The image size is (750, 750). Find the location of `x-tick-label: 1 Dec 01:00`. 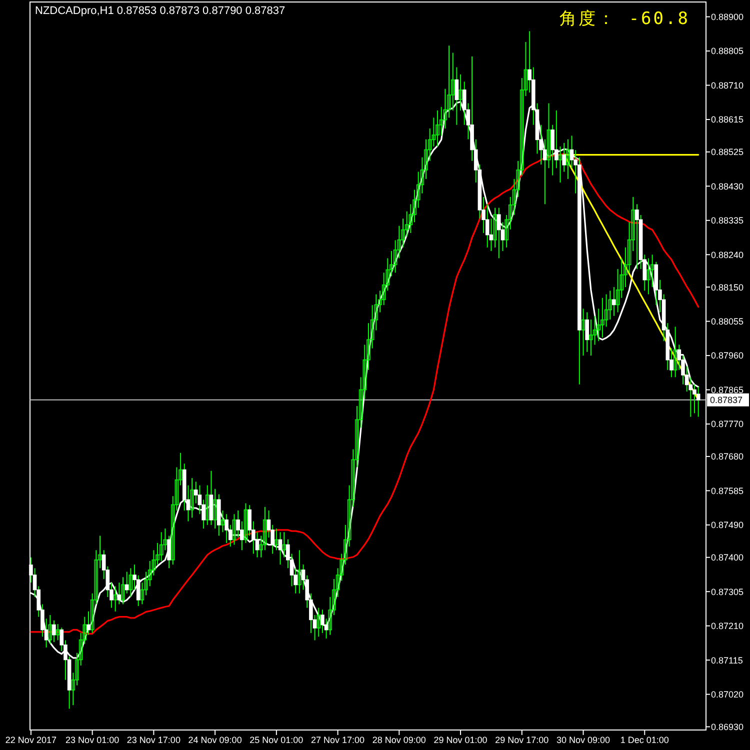

x-tick-label: 1 Dec 01:00 is located at coordinates (644, 740).